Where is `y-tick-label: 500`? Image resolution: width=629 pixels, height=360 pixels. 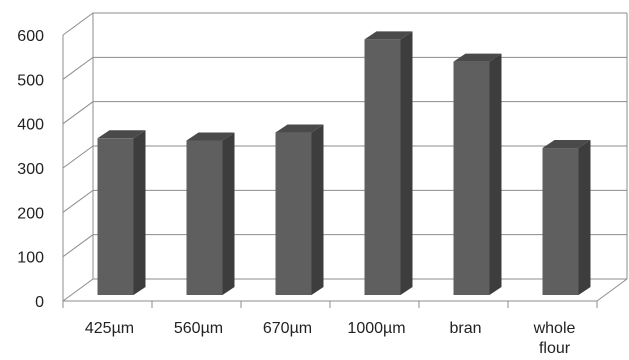
y-tick-label: 500 is located at coordinates (30, 80).